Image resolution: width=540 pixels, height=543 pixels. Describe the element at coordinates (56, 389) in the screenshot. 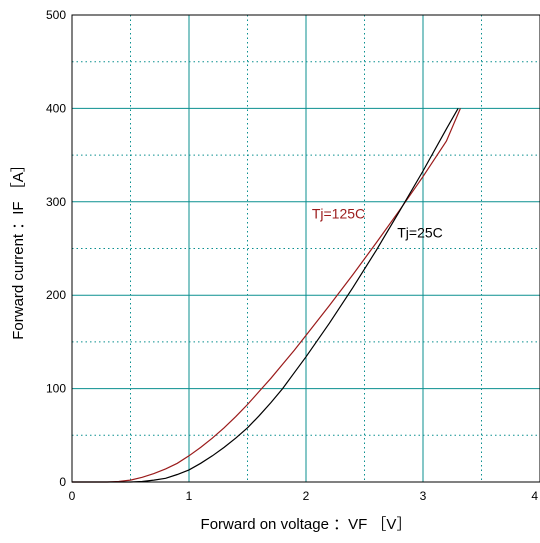

I see `y-tick-label: 100` at that location.